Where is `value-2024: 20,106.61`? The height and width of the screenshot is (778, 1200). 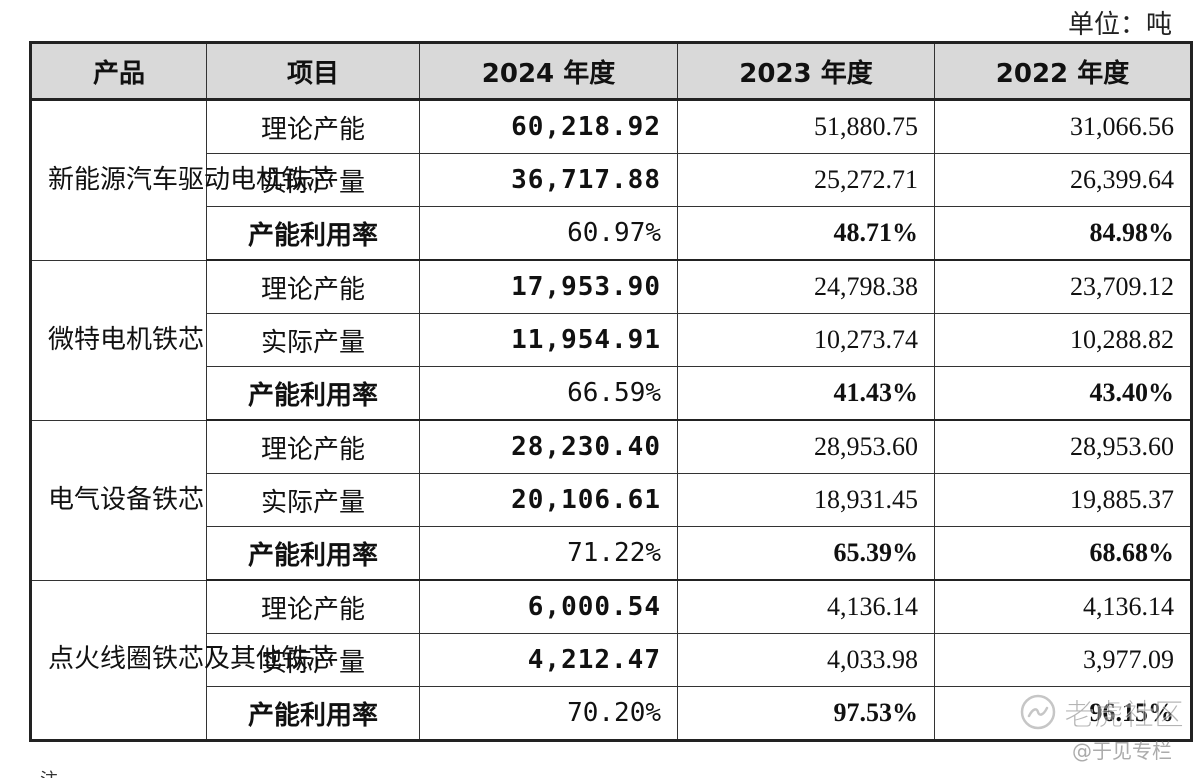
value-2024: 20,106.61 is located at coordinates (548, 500).